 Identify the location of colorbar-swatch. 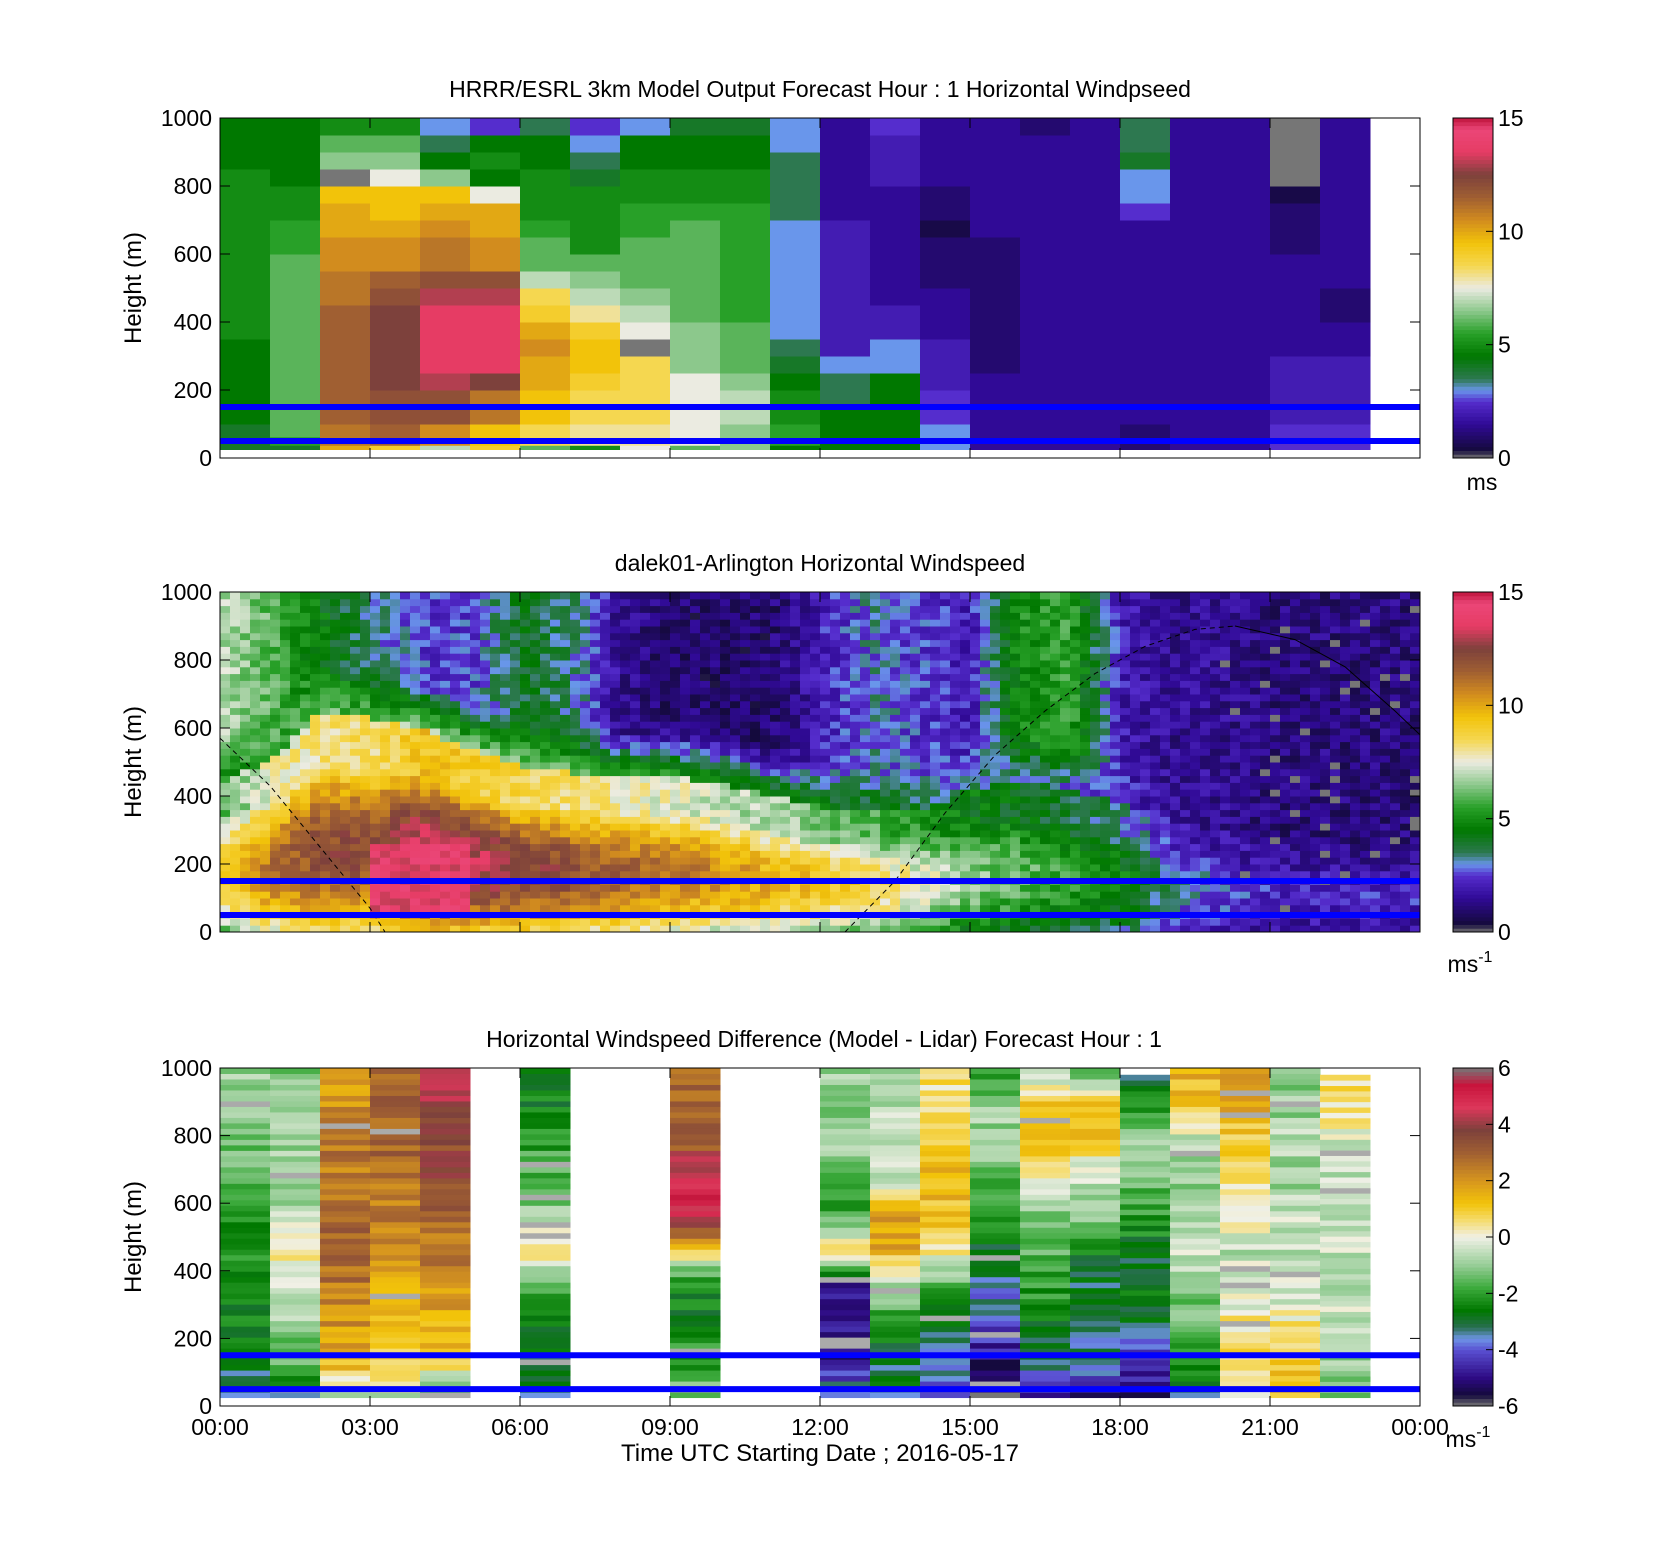
(1473, 437).